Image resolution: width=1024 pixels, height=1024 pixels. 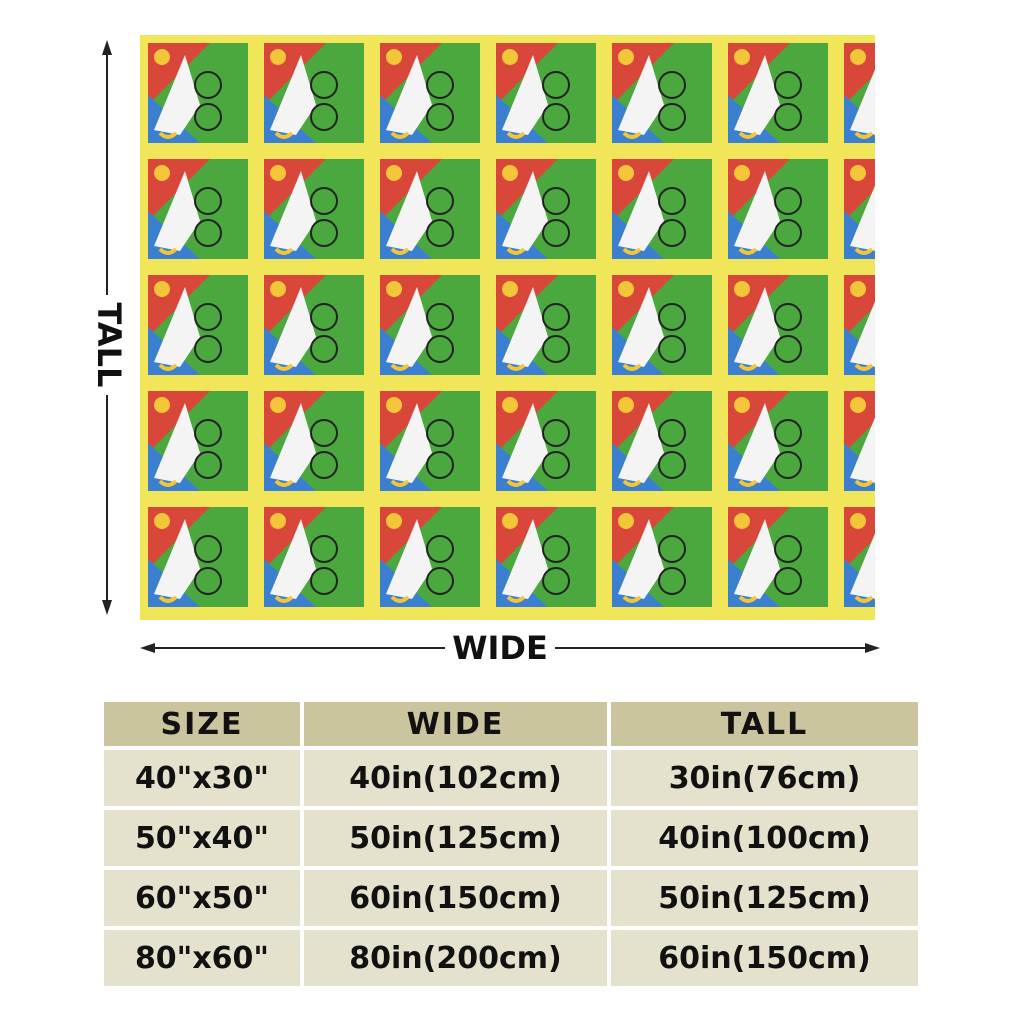 I want to click on header-cell: TALL, so click(x=764, y=724).